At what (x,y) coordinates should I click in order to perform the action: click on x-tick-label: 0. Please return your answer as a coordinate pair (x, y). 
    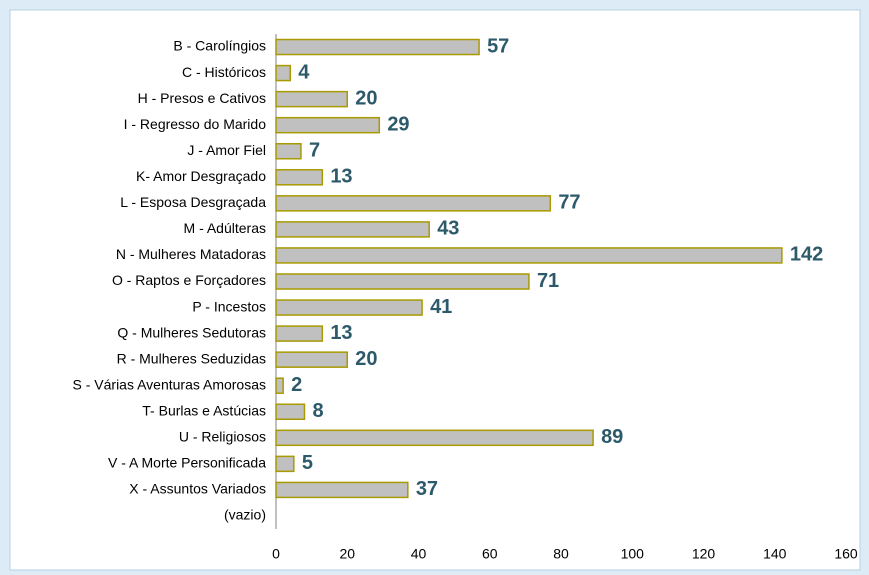
    Looking at the image, I should click on (276, 554).